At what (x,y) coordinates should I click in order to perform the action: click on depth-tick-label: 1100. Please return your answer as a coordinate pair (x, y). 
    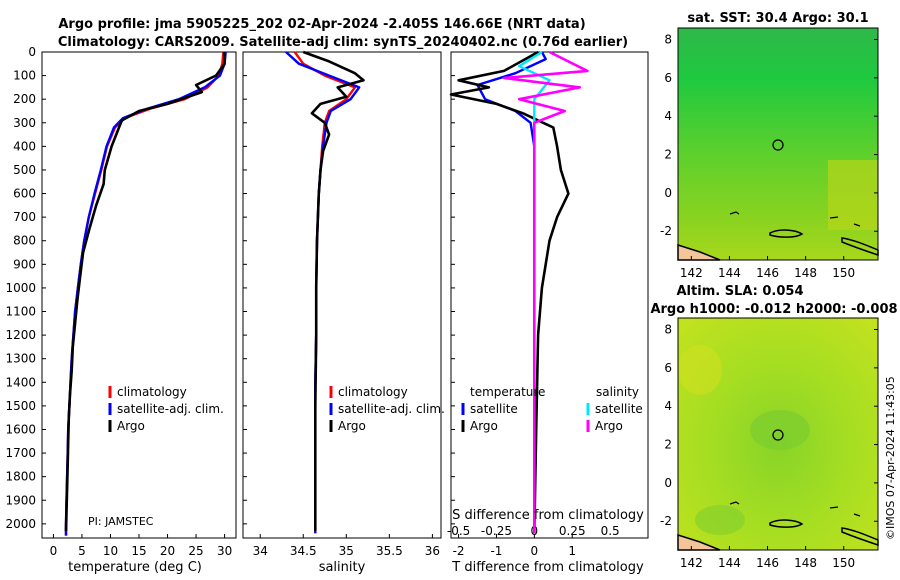
    Looking at the image, I should click on (20, 312).